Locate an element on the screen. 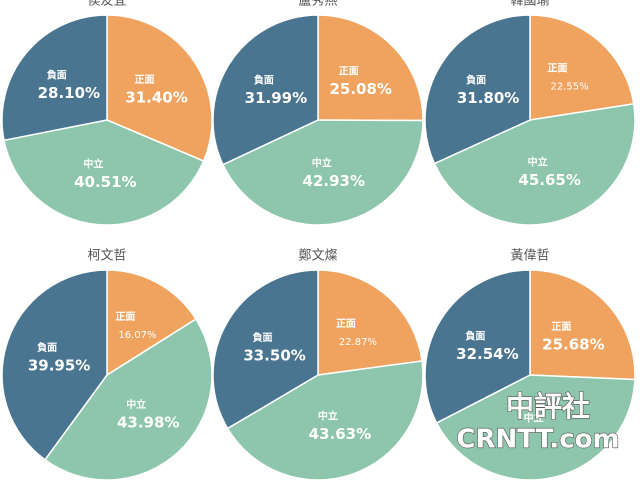 This screenshot has height=486, width=640. data-label: 22.55% is located at coordinates (569, 87).